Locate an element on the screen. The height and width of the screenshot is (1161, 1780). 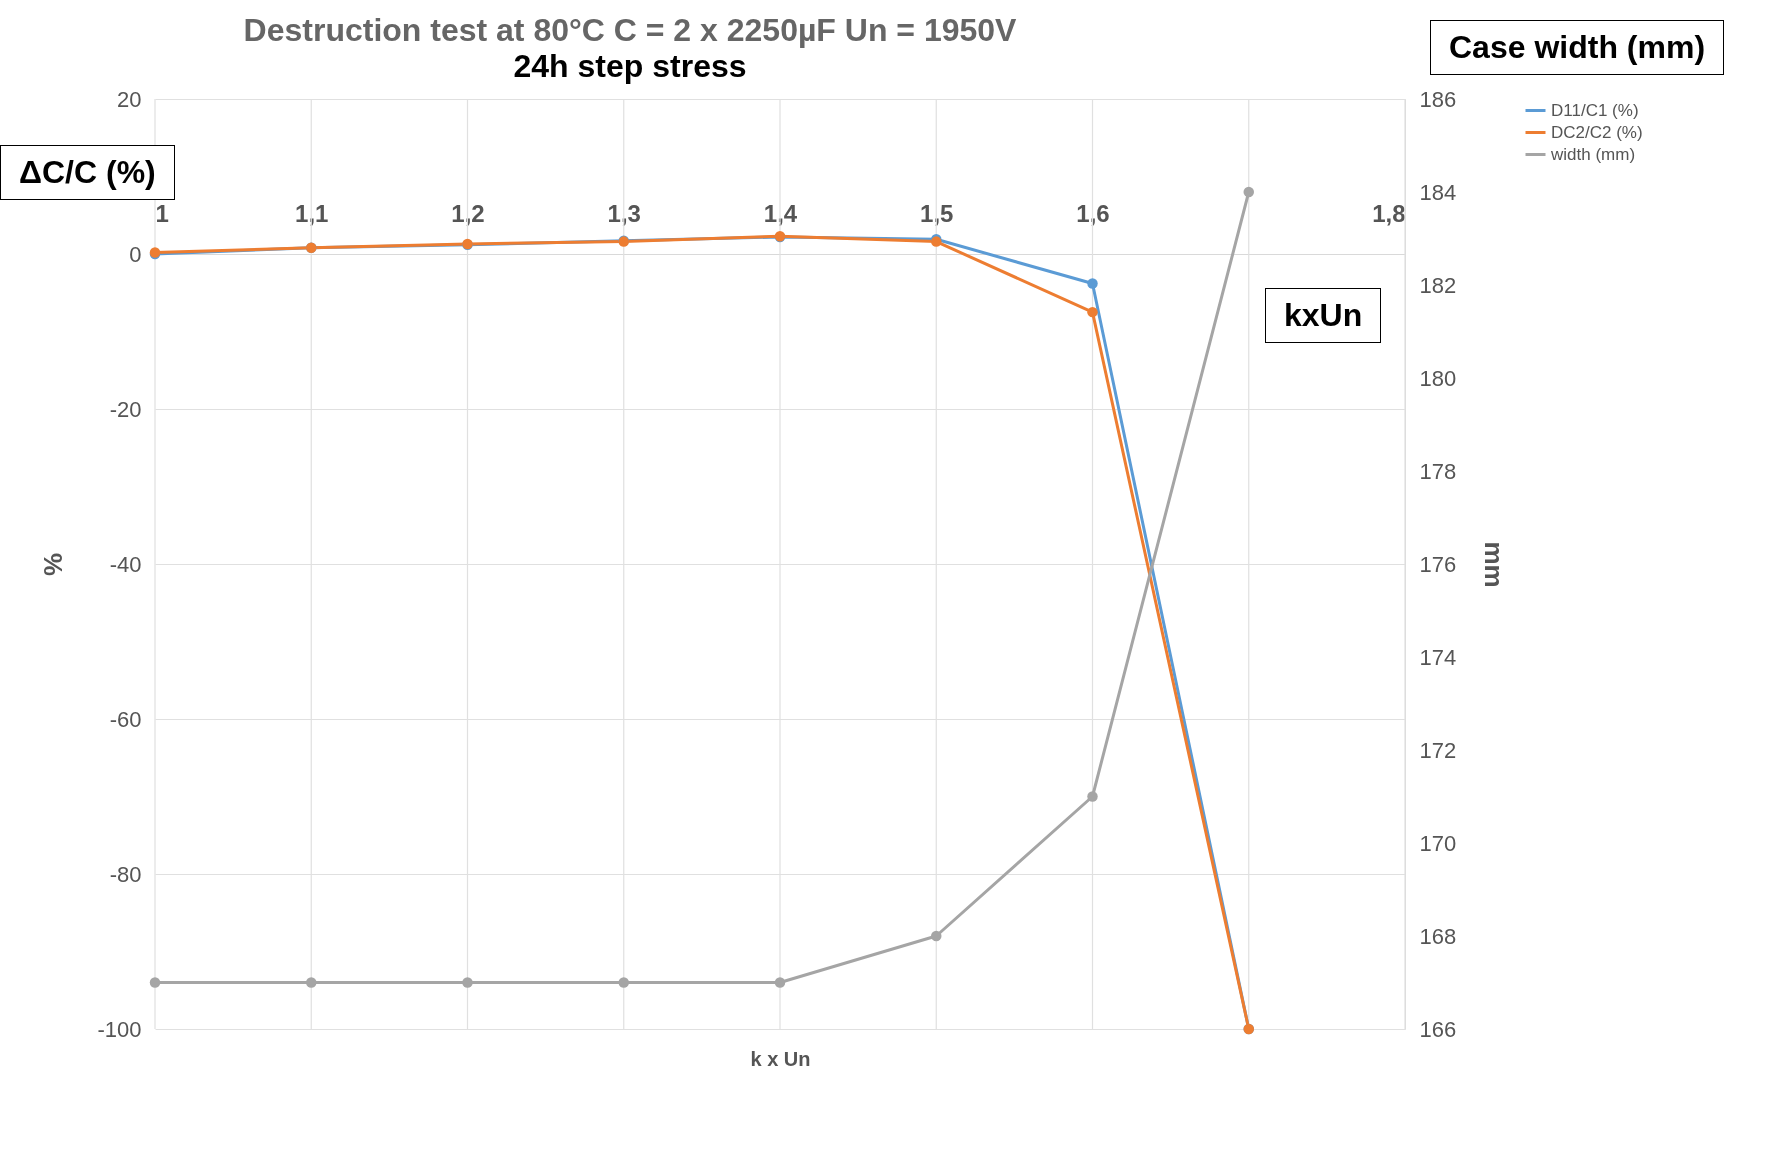
x-tick-label: 1,5 is located at coordinates (937, 213).